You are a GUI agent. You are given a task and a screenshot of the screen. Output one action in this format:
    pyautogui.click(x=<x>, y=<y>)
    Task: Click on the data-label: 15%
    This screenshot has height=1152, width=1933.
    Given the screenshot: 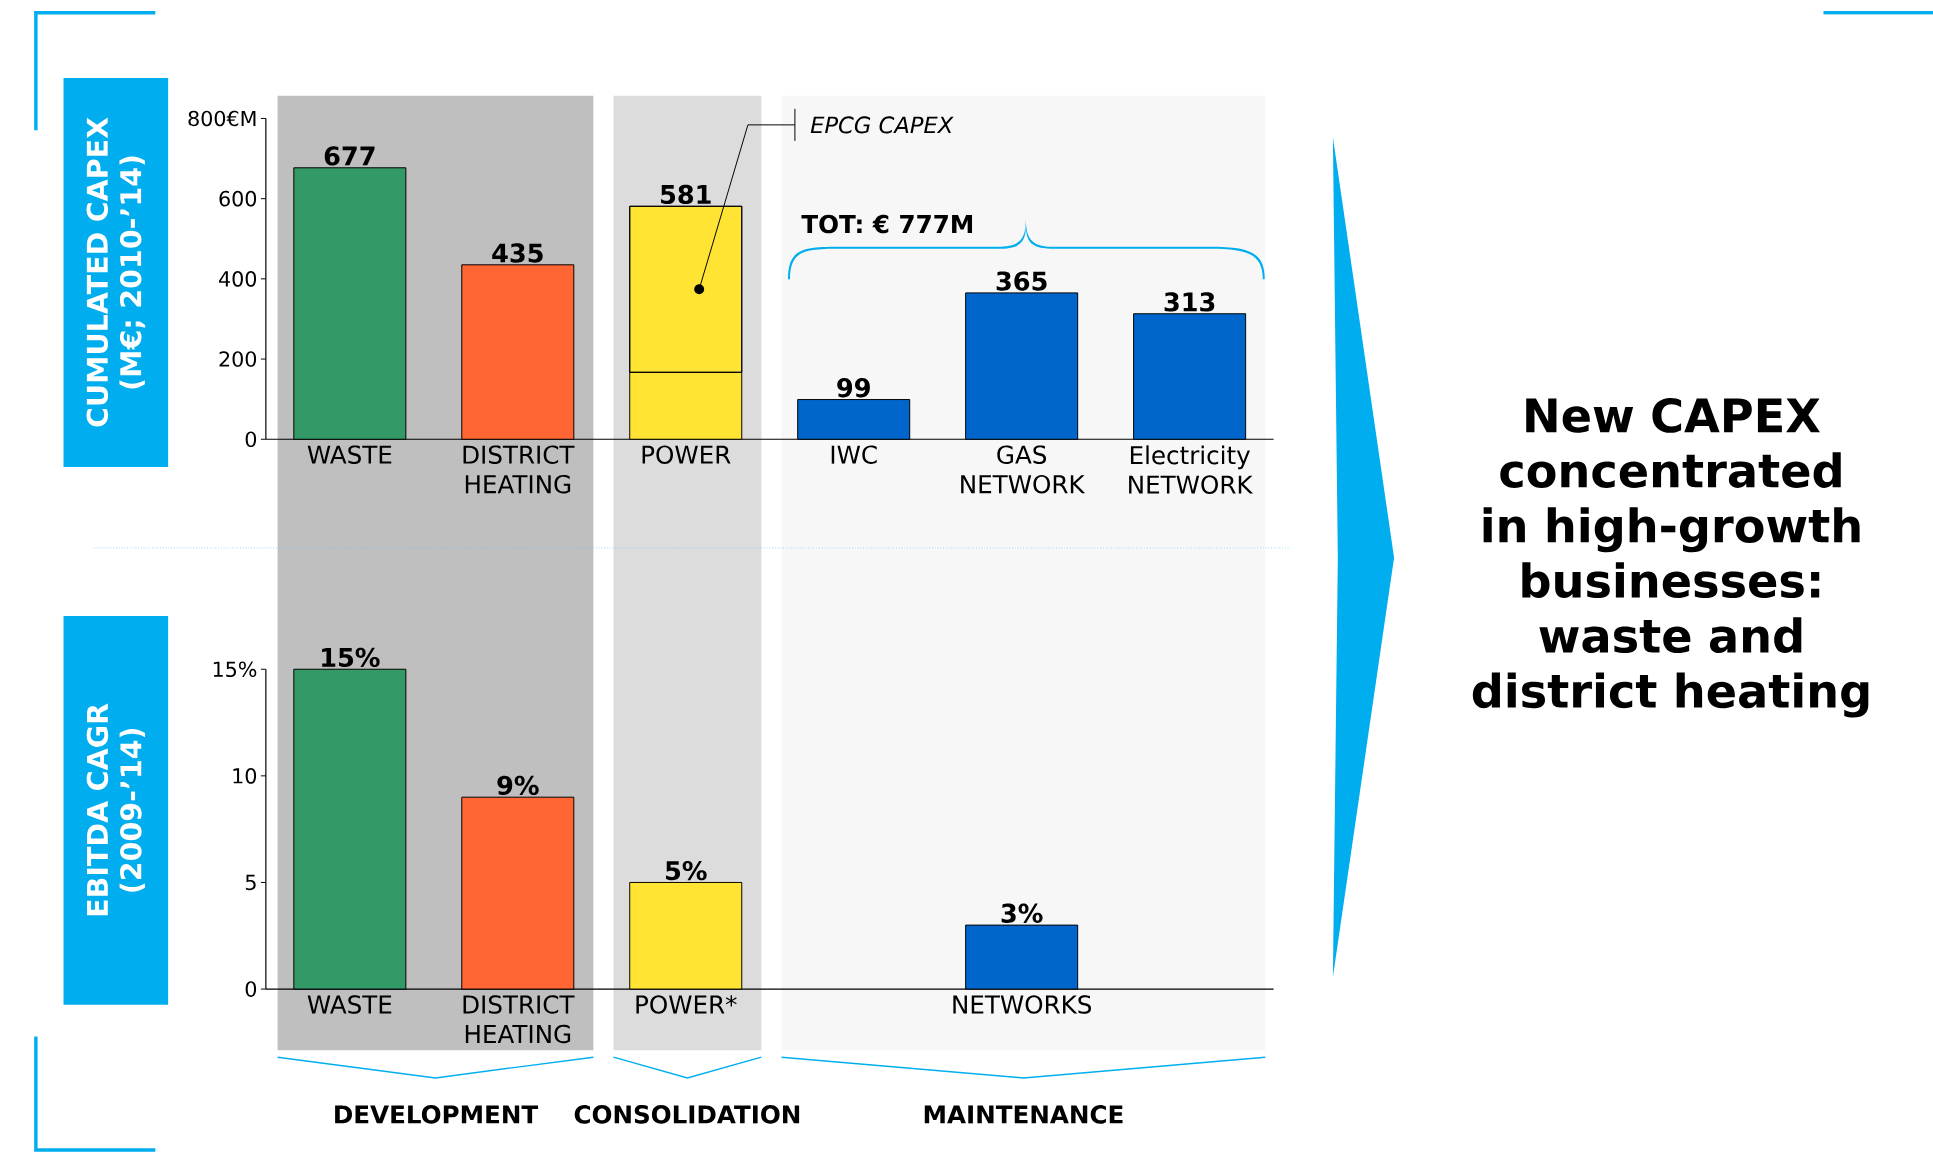 What is the action you would take?
    pyautogui.click(x=351, y=657)
    